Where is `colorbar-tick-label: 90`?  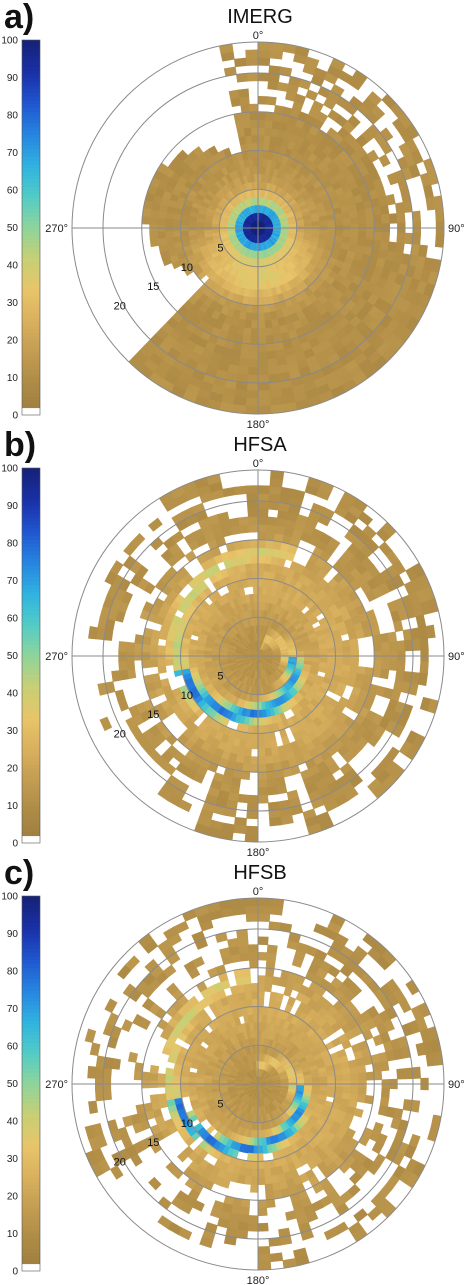 colorbar-tick-label: 90 is located at coordinates (13, 506).